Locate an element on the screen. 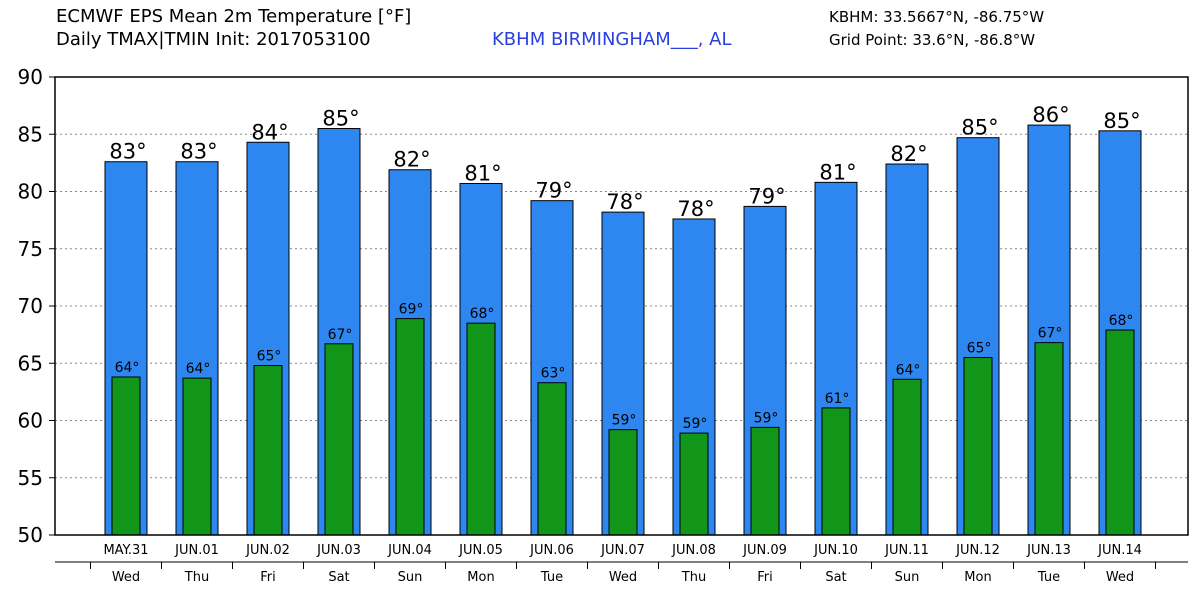 The height and width of the screenshot is (600, 1200). tmin-value-label: 61° is located at coordinates (837, 399).